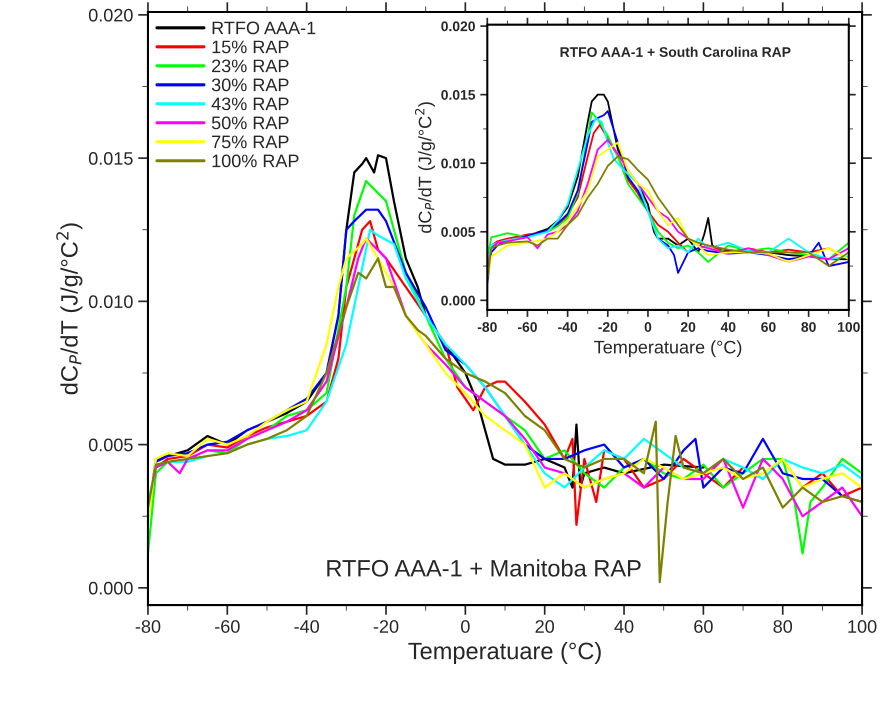  Describe the element at coordinates (250, 47) in the screenshot. I see `legend-label: 15% RAP` at that location.